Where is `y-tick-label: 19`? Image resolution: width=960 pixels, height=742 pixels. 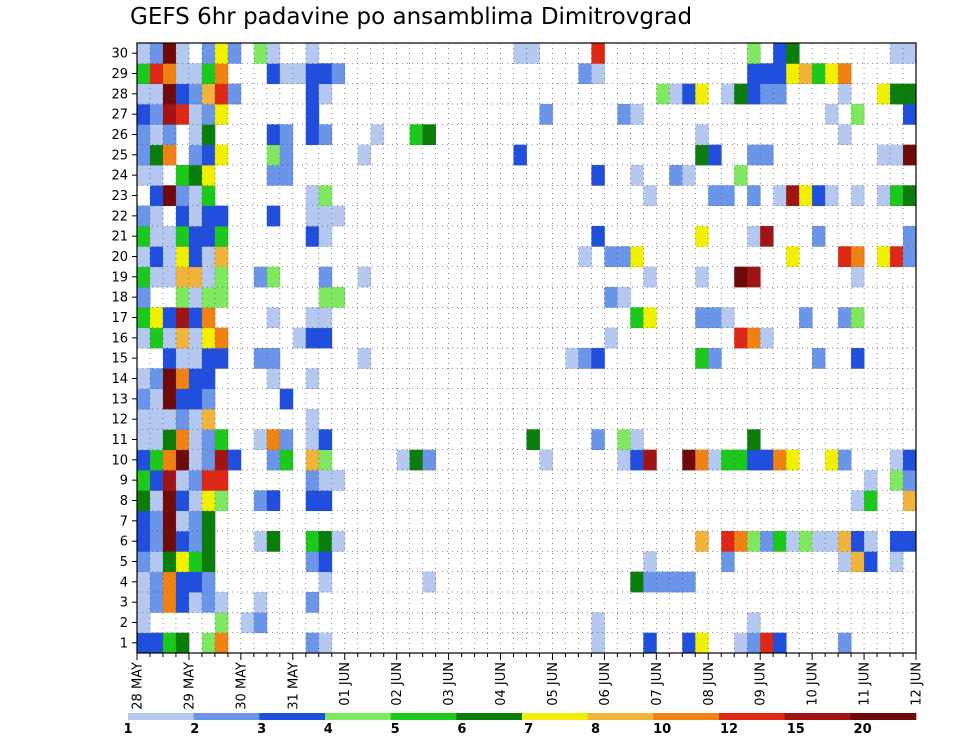 y-tick-label: 19 is located at coordinates (119, 277).